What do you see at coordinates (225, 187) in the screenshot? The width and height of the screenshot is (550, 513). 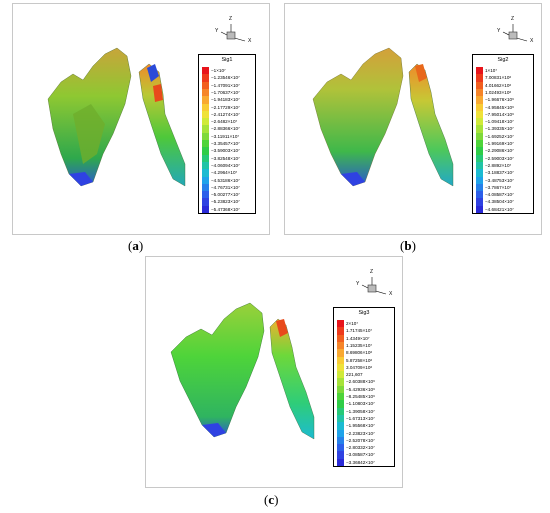 I see `legend-label: −4.76731×10⁷` at bounding box center [225, 187].